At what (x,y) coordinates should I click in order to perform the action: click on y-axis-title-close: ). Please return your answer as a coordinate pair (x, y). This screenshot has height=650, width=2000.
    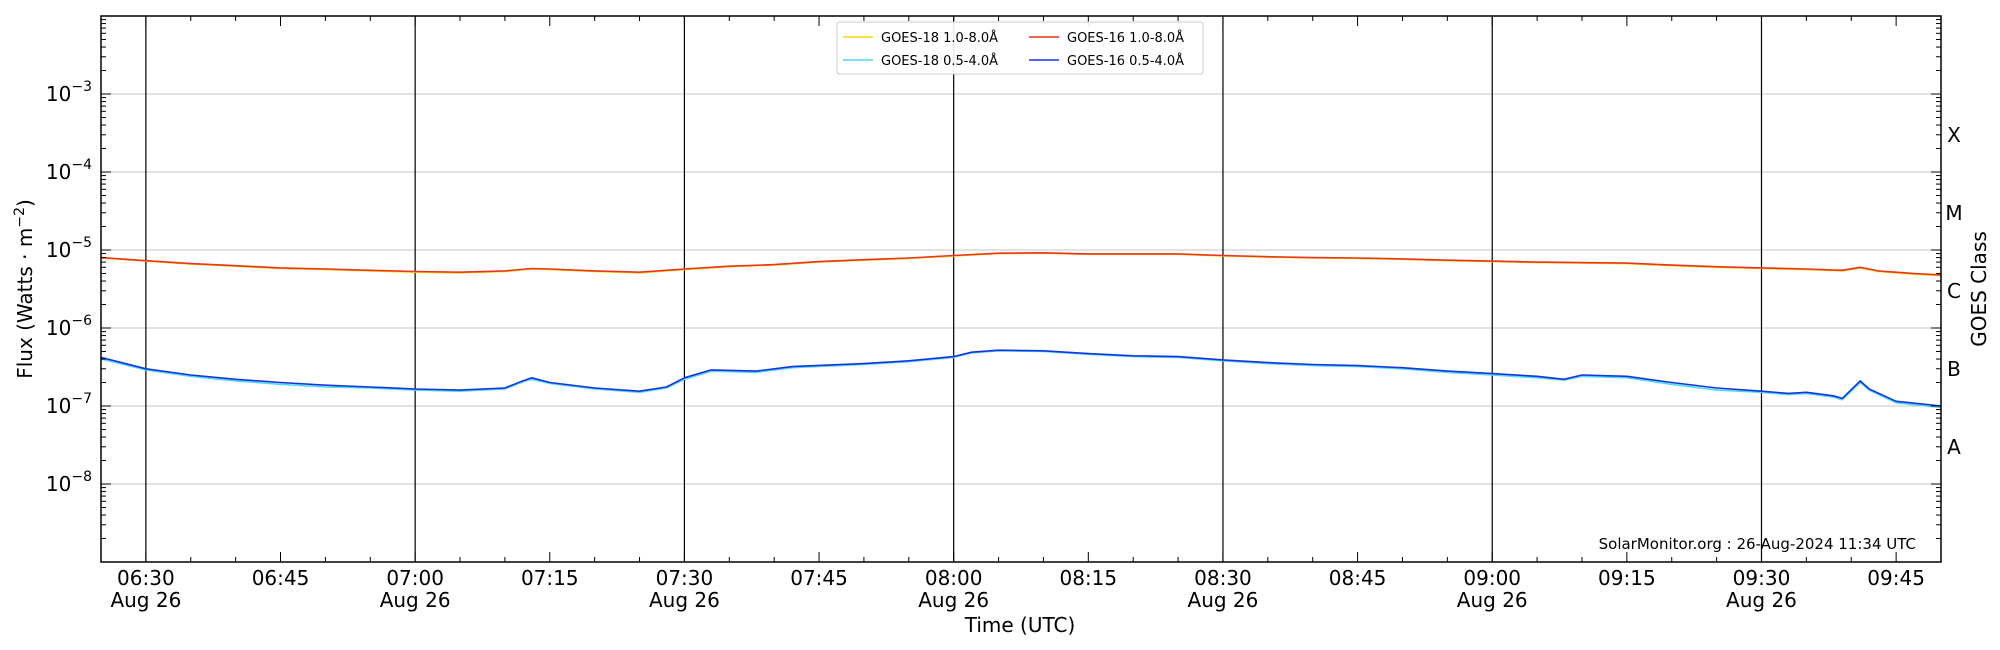
    Looking at the image, I should click on (25, 203).